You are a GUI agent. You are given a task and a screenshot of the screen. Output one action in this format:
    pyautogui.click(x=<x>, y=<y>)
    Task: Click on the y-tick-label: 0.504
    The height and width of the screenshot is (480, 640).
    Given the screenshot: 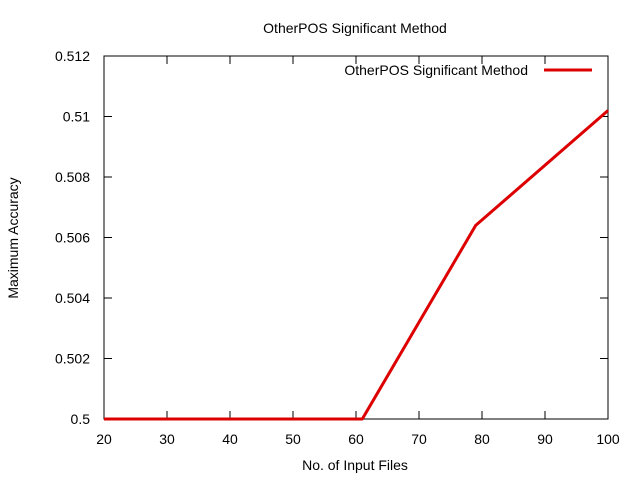 What is the action you would take?
    pyautogui.click(x=72, y=298)
    